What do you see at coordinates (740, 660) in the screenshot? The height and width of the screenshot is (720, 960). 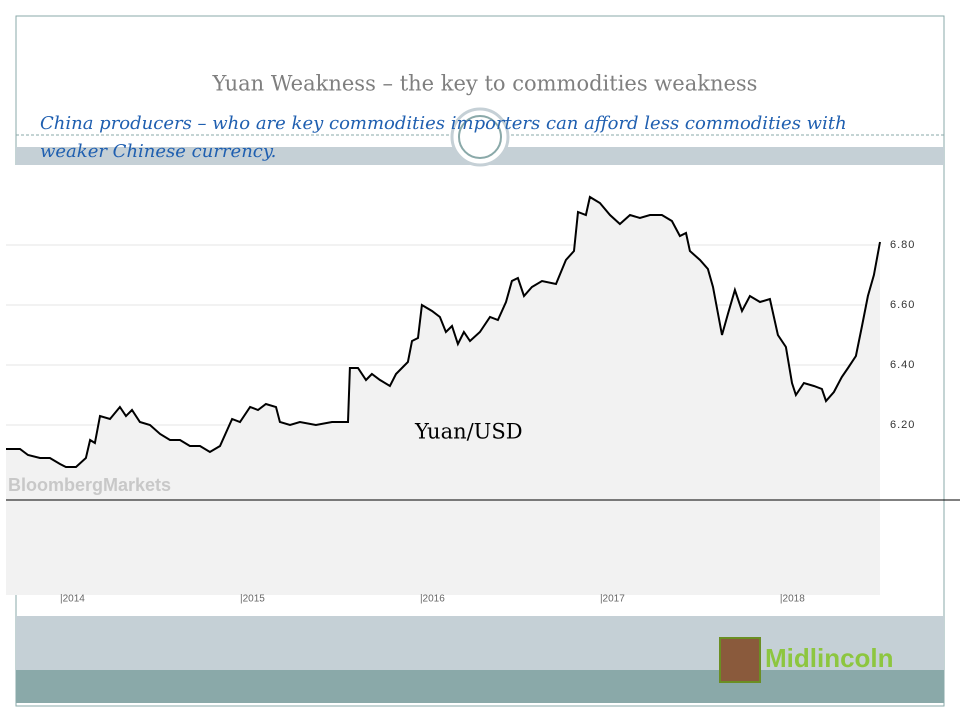 I see `logo-icon` at bounding box center [740, 660].